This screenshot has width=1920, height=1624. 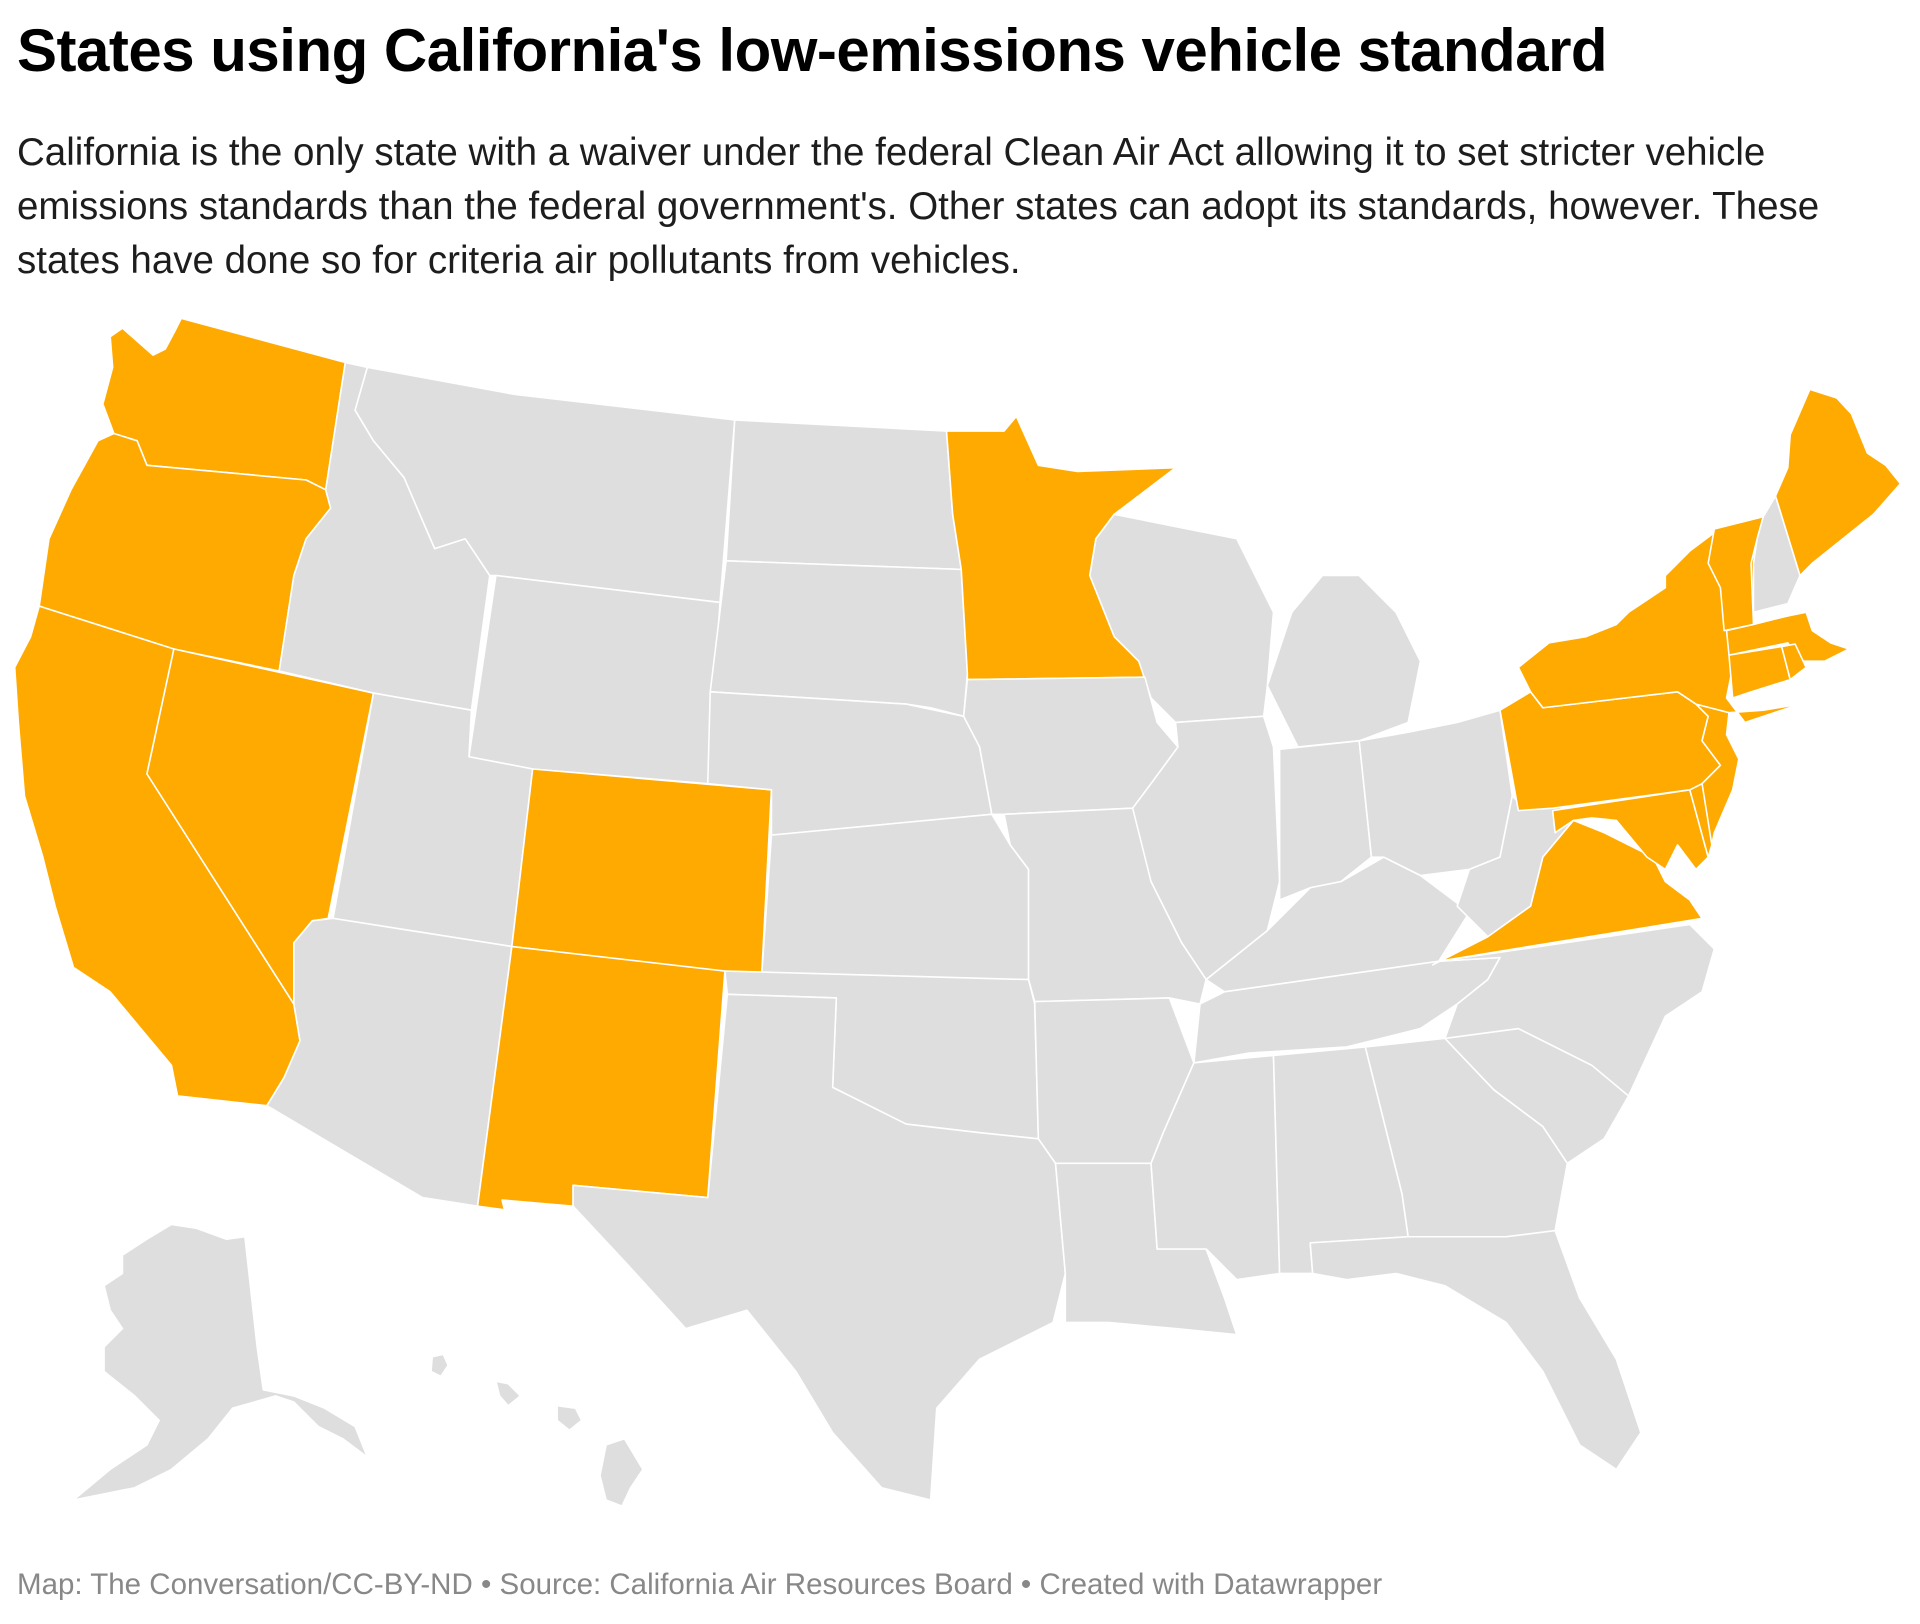 What do you see at coordinates (621, 1472) in the screenshot?
I see `state-hawaii` at bounding box center [621, 1472].